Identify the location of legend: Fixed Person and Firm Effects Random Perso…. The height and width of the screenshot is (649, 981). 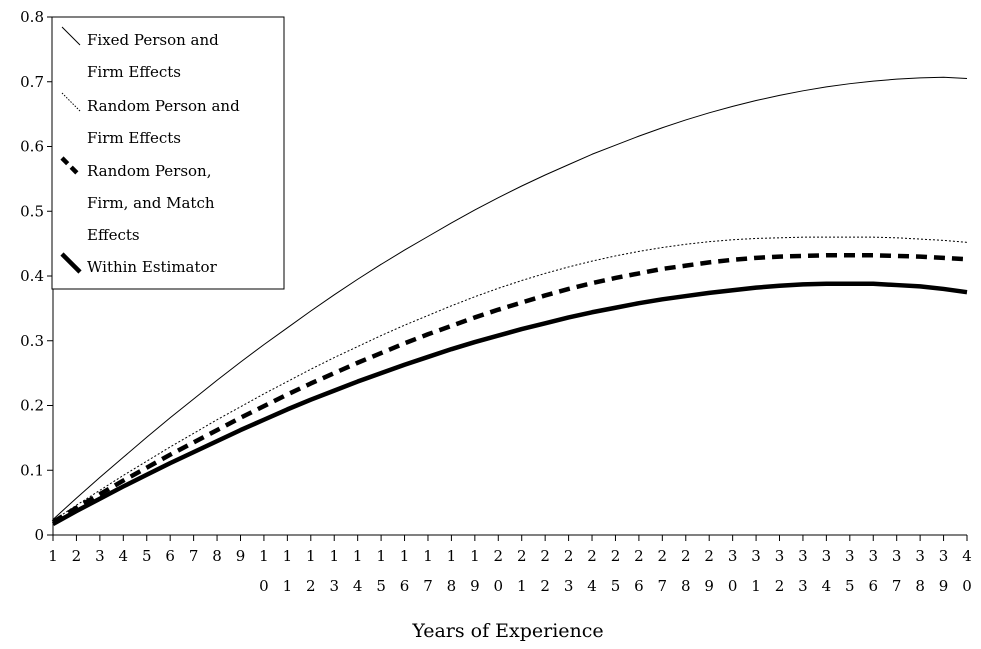
(168, 153).